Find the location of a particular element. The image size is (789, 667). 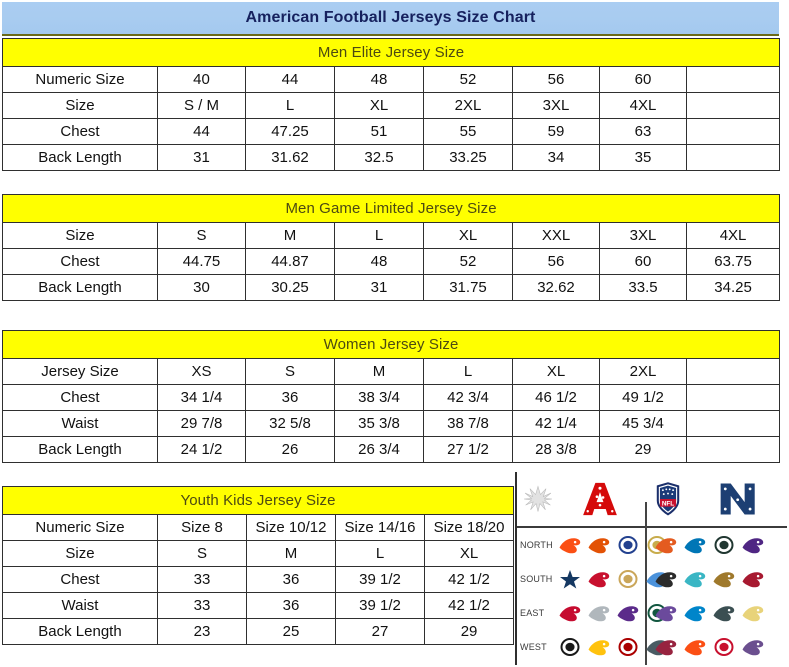

value-cell: S is located at coordinates (290, 371).